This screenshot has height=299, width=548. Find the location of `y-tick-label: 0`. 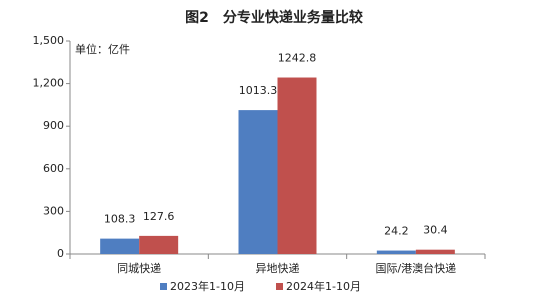

y-tick-label: 0 is located at coordinates (60, 253).